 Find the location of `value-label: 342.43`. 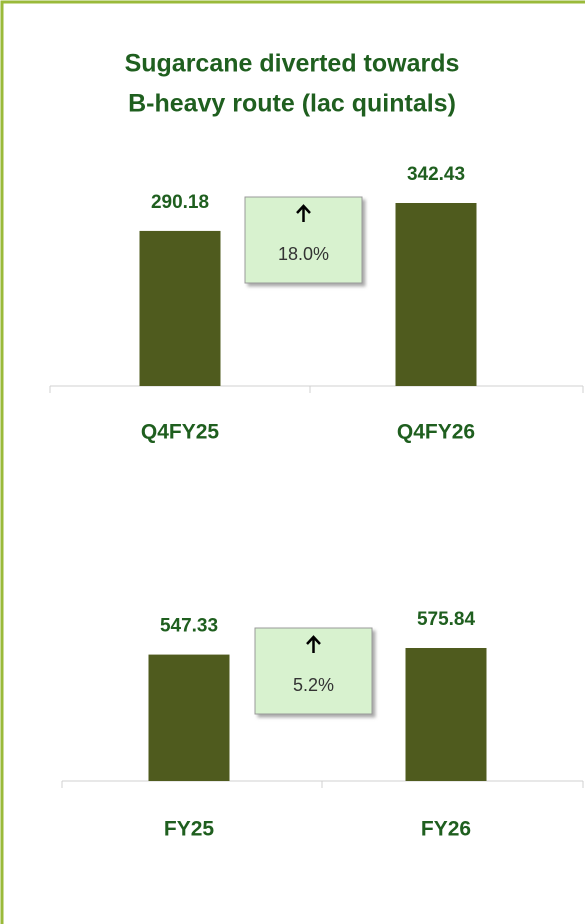

value-label: 342.43 is located at coordinates (436, 174).